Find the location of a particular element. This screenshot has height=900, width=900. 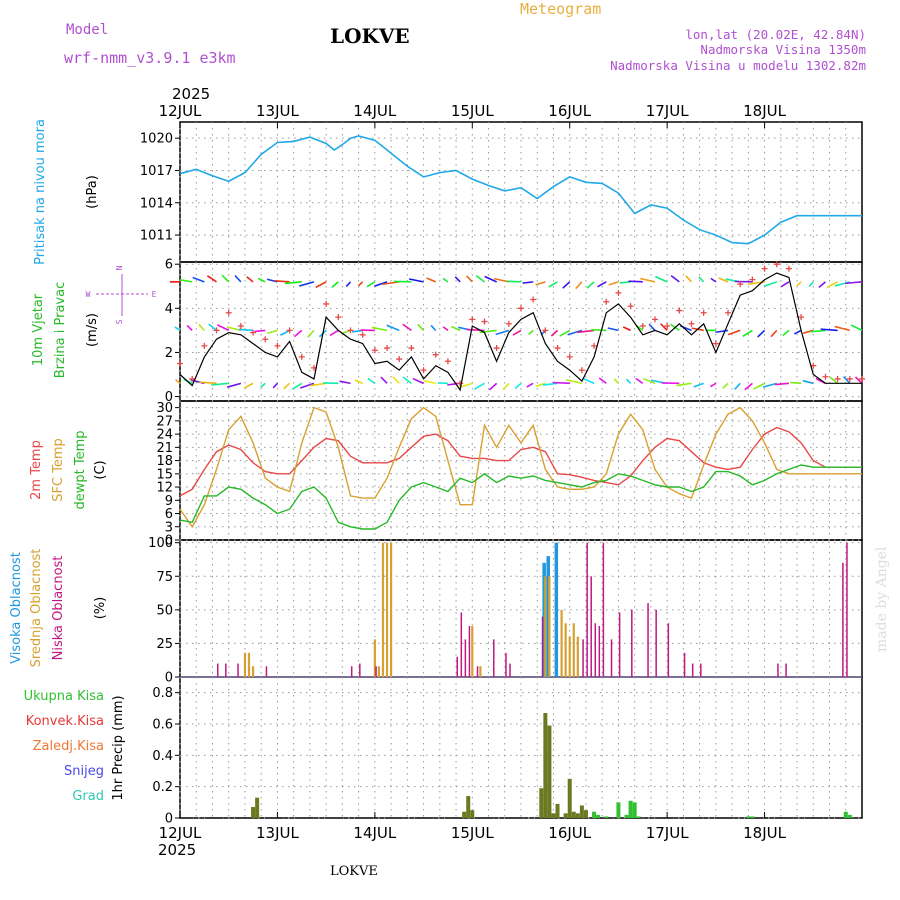

temperature-panel is located at coordinates (521, 470).